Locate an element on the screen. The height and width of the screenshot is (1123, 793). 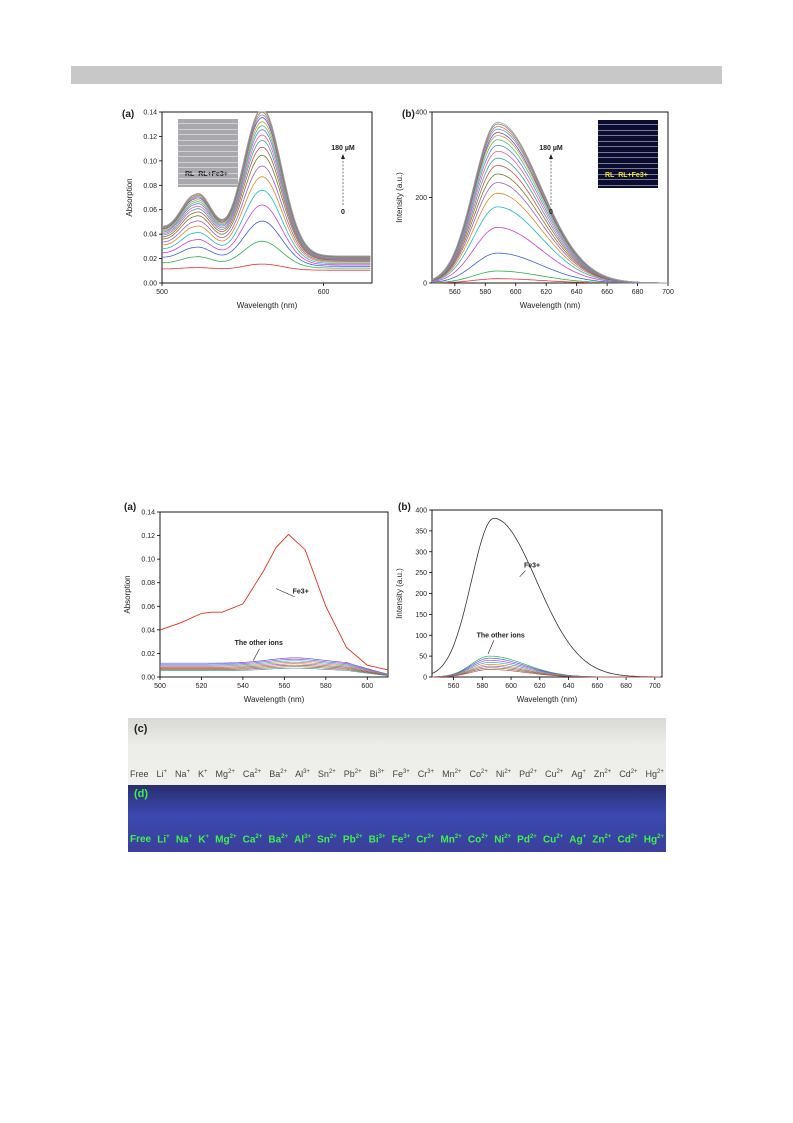
ion-label: Li+ is located at coordinates (162, 774).